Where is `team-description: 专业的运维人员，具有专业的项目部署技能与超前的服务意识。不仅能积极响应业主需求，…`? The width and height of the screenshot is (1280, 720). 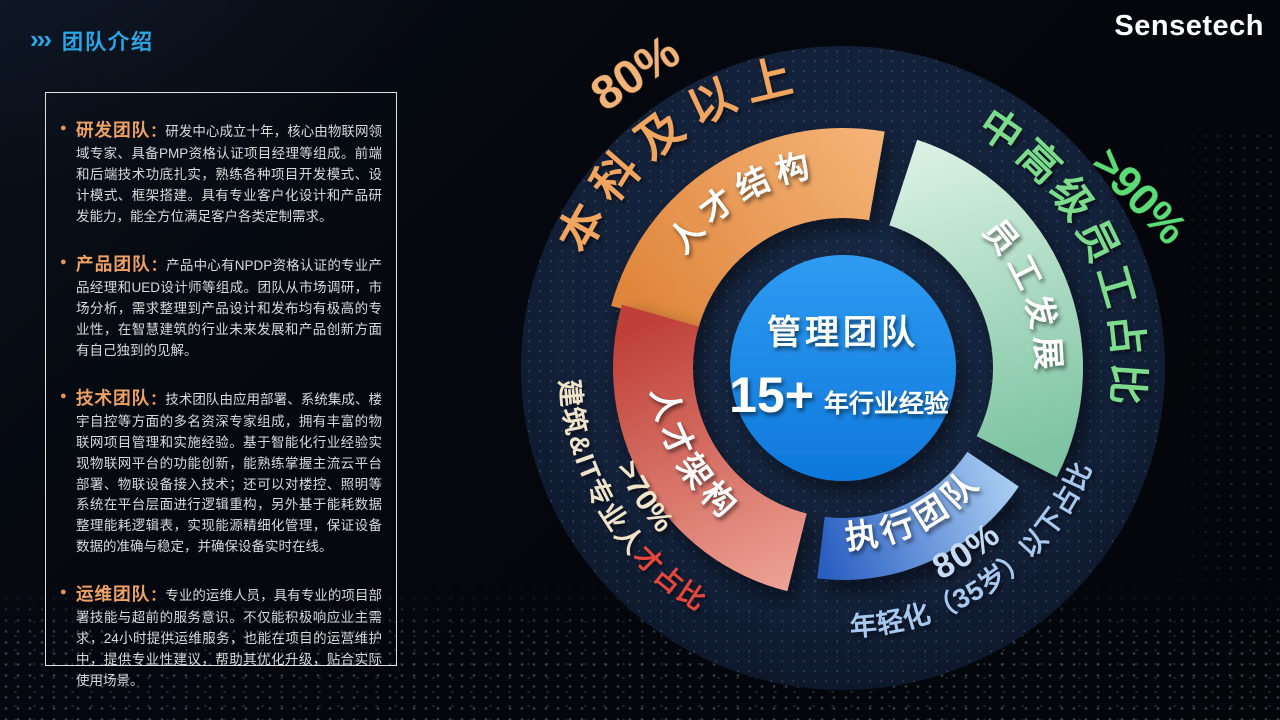
team-description: 专业的运维人员，具有专业的项目部署技能与超前的服务意识。不仅能积极响应业主需求，… is located at coordinates (229, 638).